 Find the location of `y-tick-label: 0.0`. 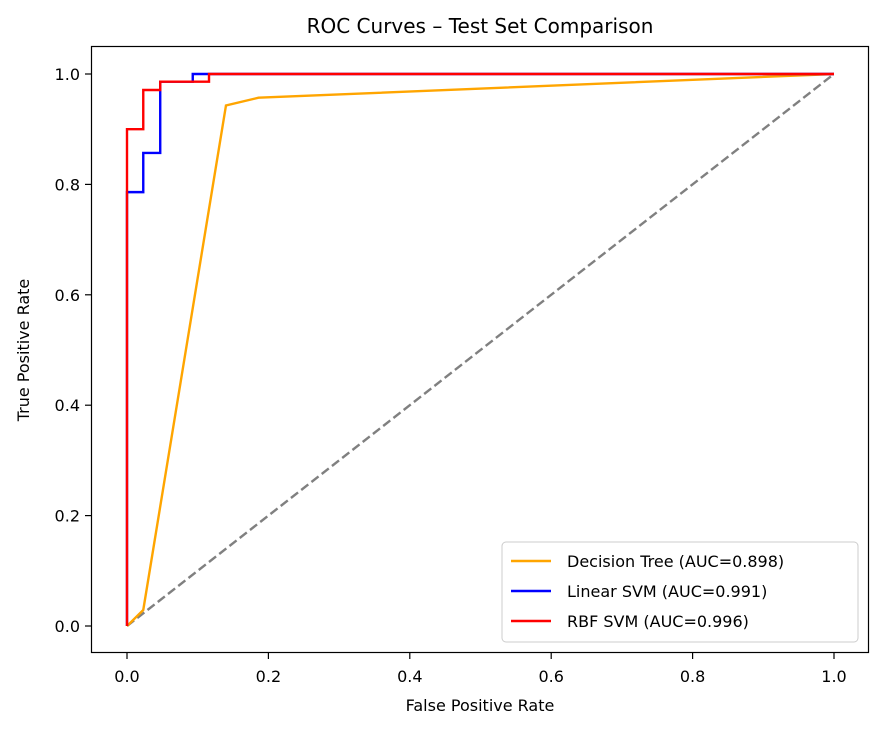

y-tick-label: 0.0 is located at coordinates (67, 626).